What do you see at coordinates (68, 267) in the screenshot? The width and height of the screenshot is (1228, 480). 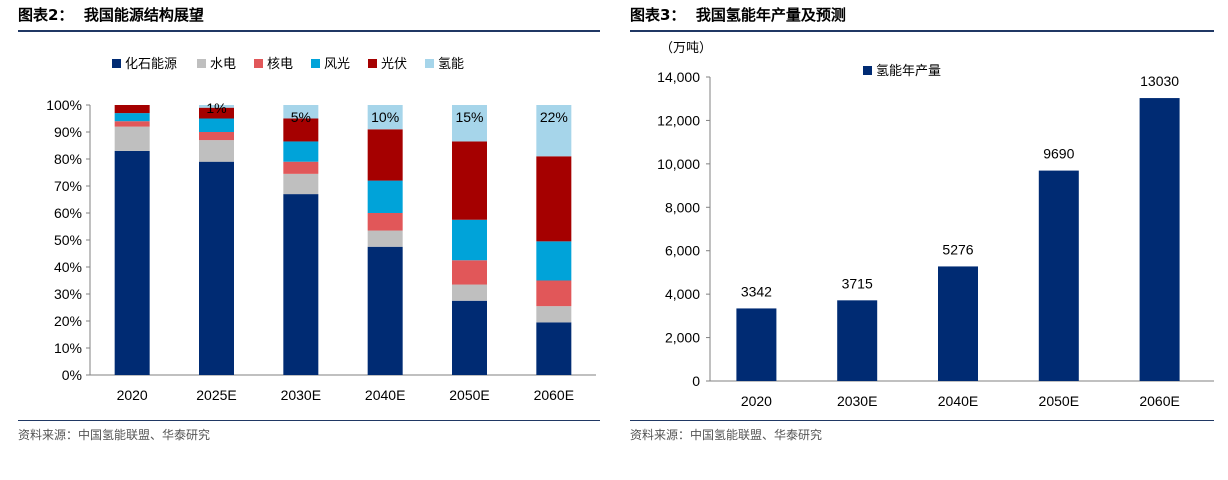 I see `y-tick-label: 40%` at bounding box center [68, 267].